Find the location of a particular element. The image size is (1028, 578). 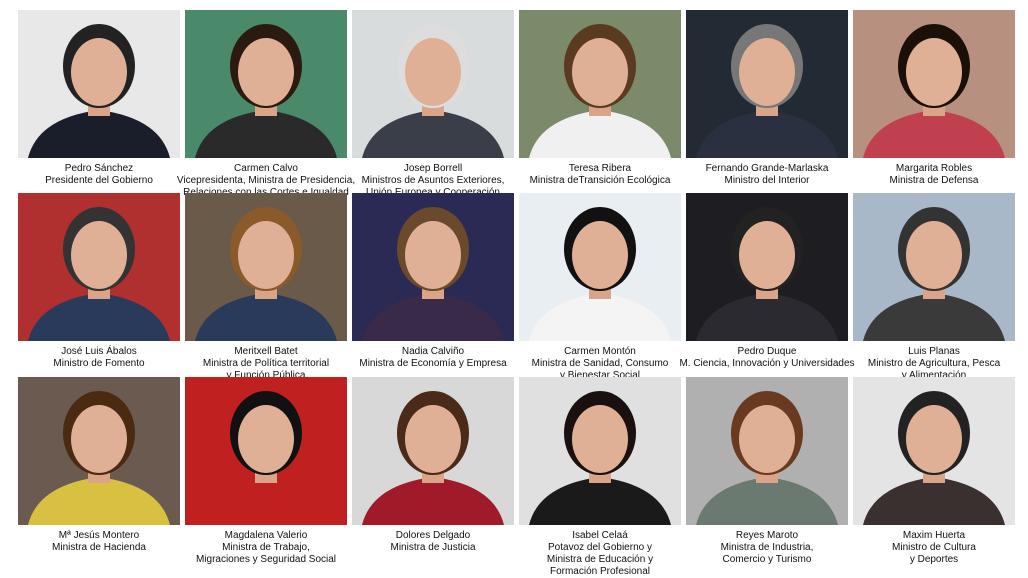

person-role: M. Ciencia, Innovación y Universidades is located at coordinates (767, 363).